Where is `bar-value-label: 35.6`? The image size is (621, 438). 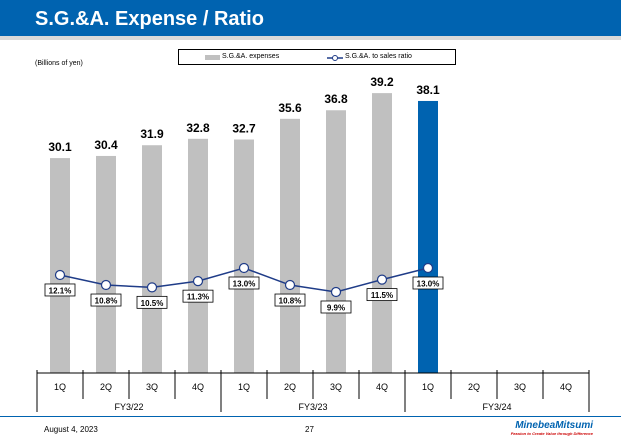 bar-value-label: 35.6 is located at coordinates (290, 108).